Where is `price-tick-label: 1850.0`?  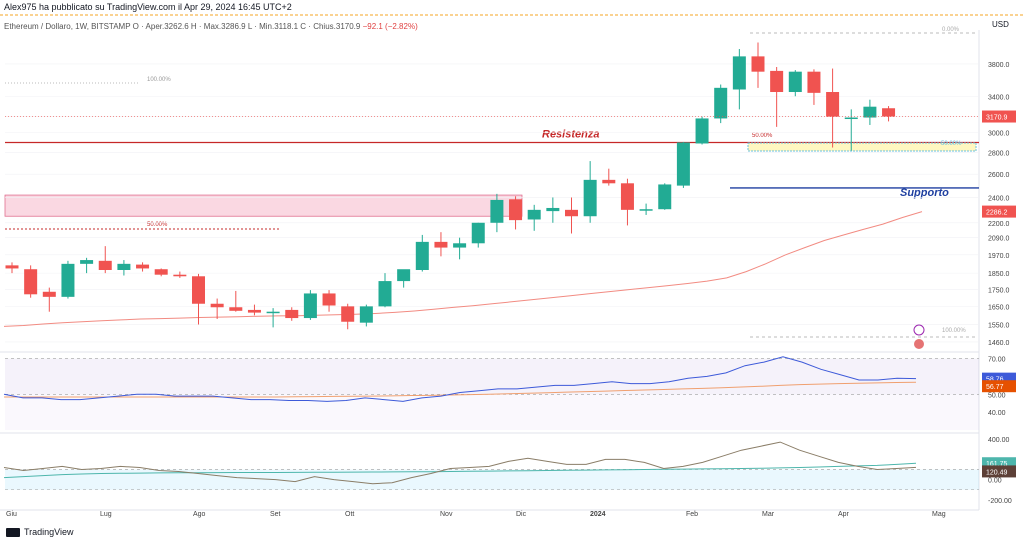
price-tick-label: 1850.0 is located at coordinates (999, 274).